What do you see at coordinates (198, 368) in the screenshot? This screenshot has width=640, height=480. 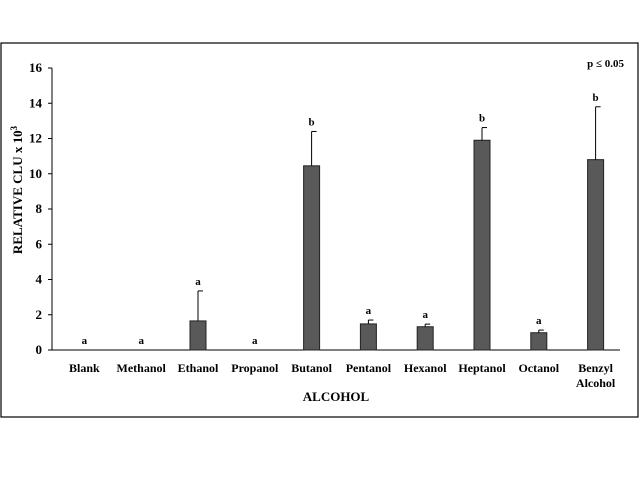 I see `category-label: Ethanol` at bounding box center [198, 368].